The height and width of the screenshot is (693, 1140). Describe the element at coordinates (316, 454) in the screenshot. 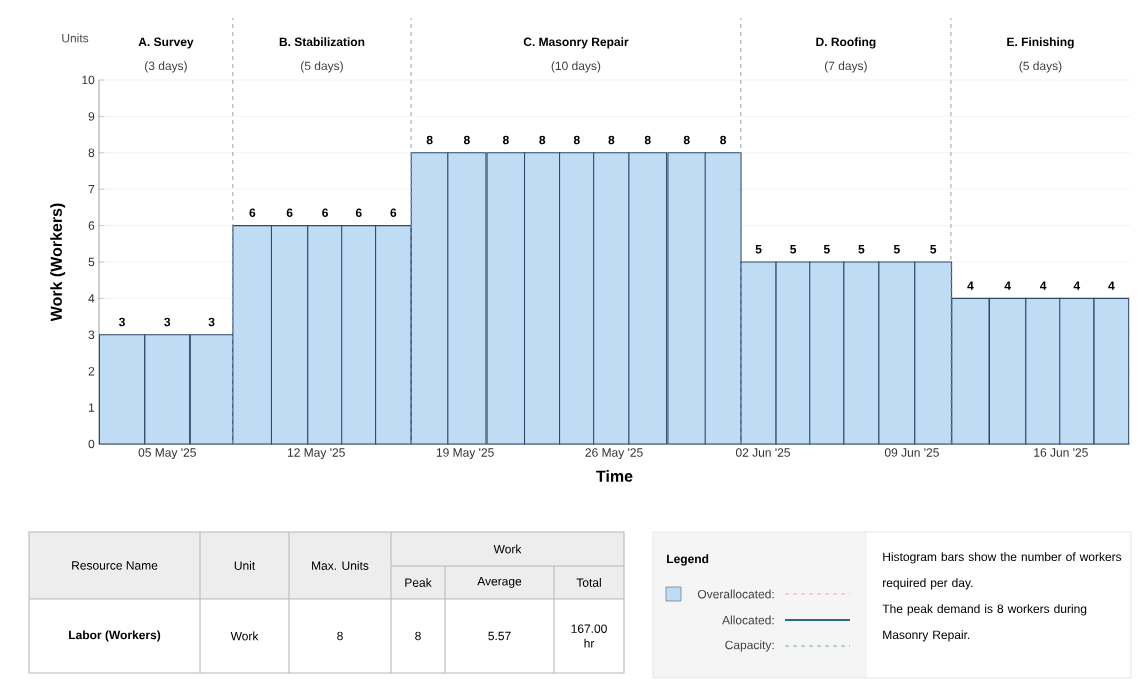

I see `x-tick-label: 12 May '25` at that location.